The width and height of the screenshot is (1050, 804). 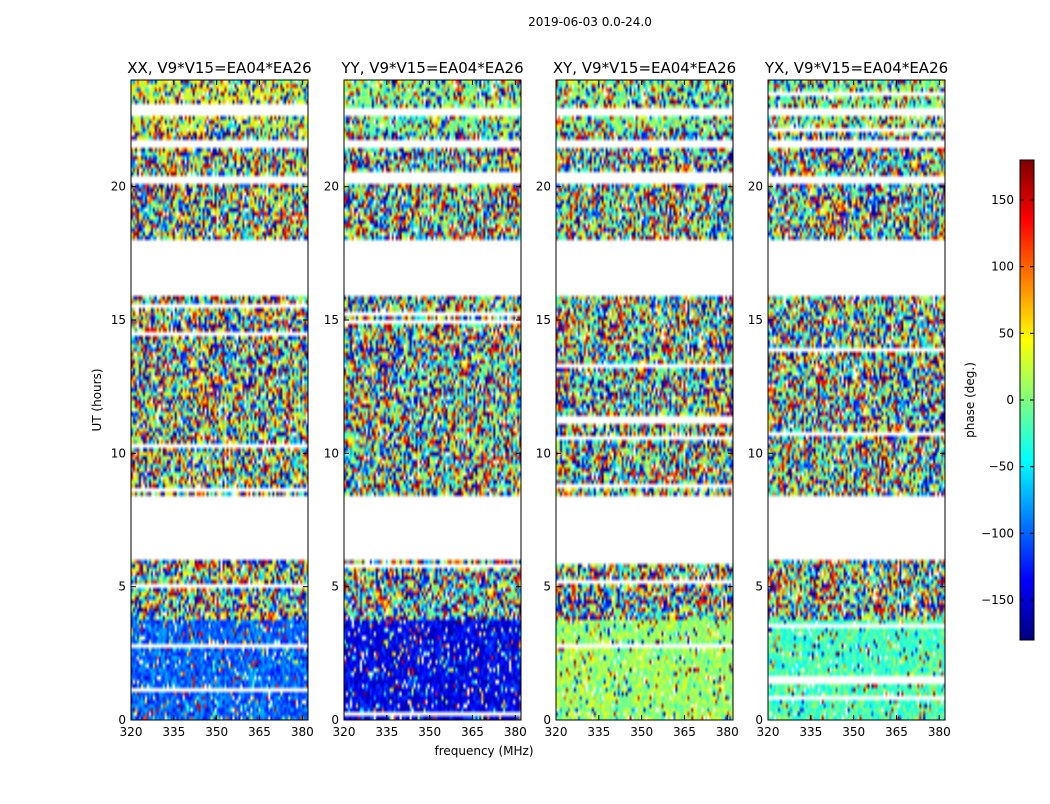 I want to click on colorbar-label: phase (deg.), so click(x=970, y=400).